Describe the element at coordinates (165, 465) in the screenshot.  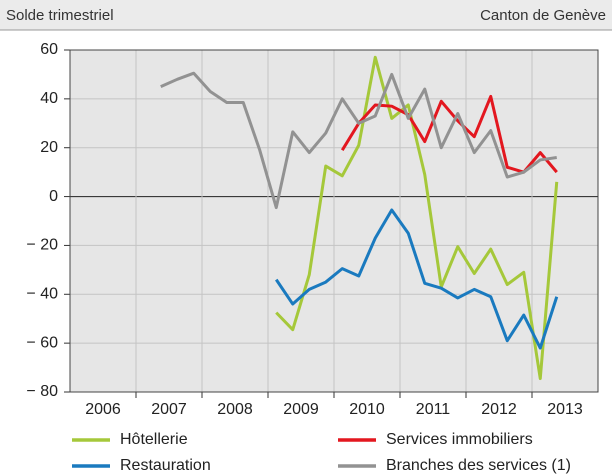
I see `legend-label: Restauration` at that location.